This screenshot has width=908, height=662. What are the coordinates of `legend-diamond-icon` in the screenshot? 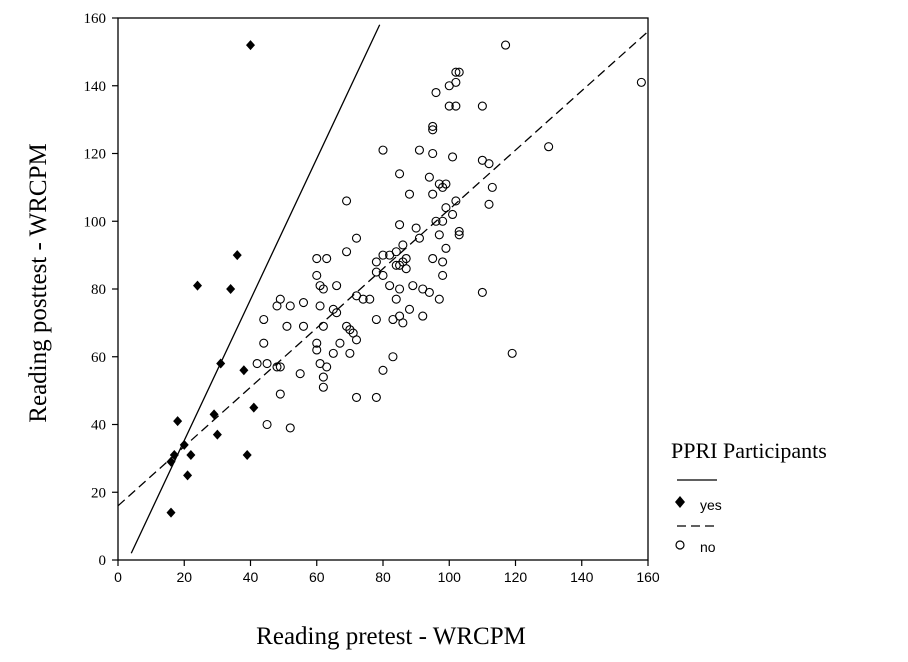 It's located at (680, 502).